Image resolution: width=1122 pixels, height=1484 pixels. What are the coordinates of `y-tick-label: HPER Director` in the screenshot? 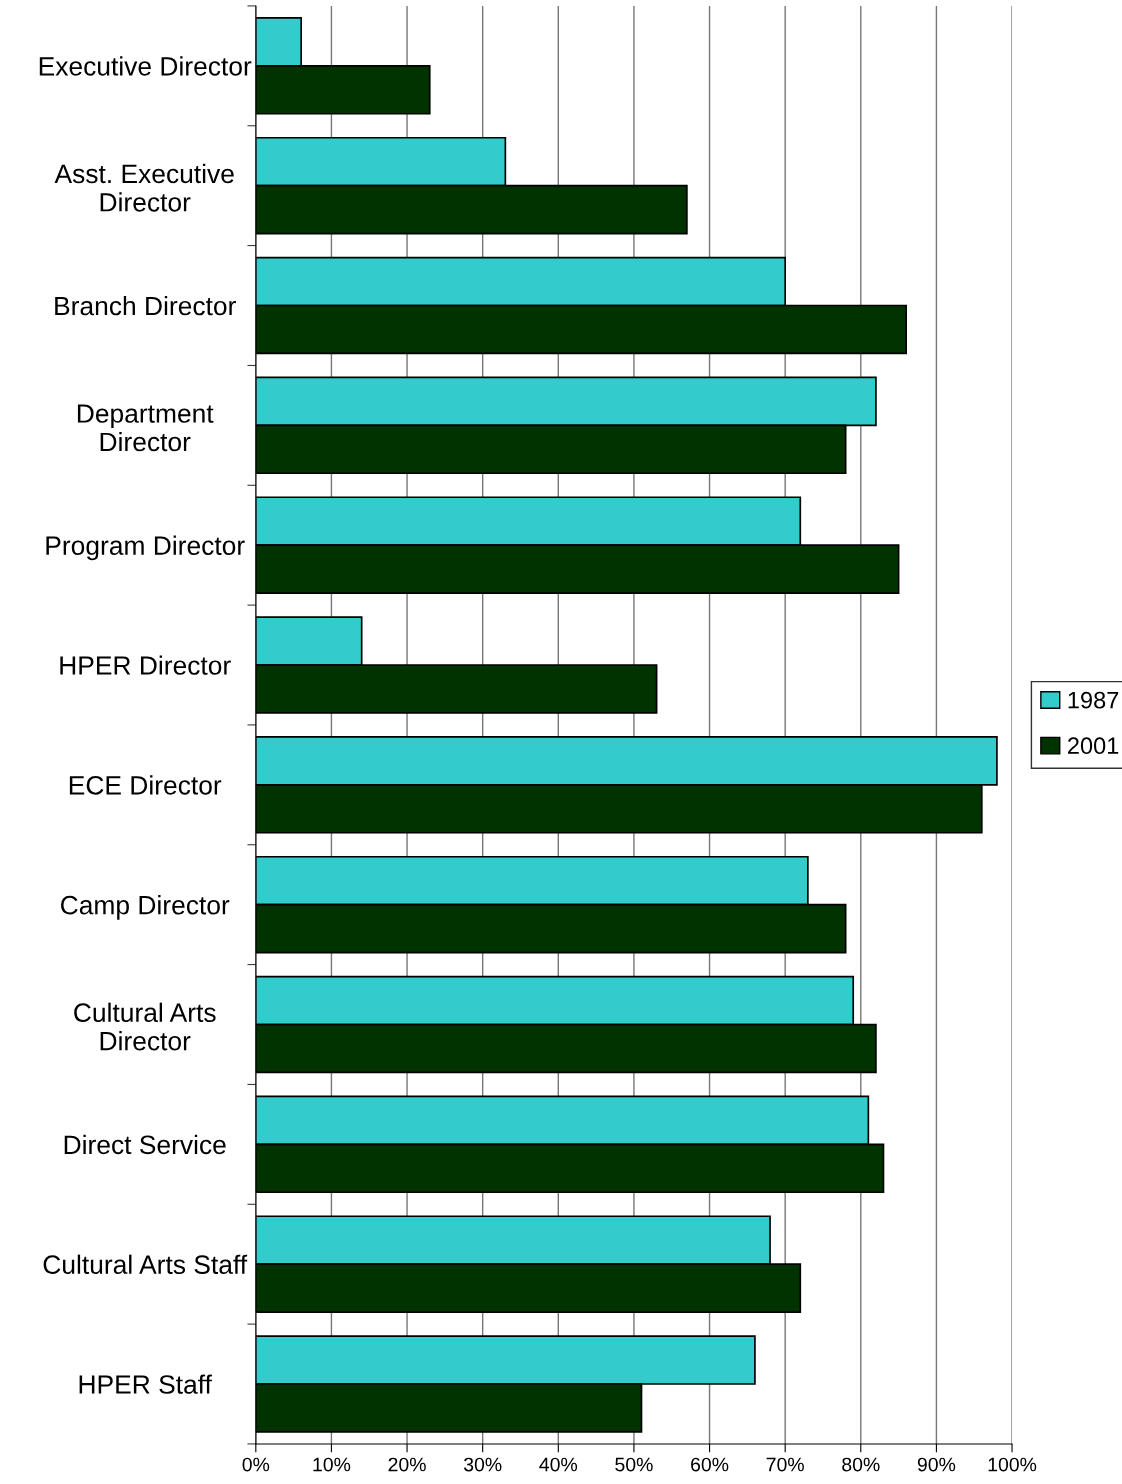 It's located at (145, 665).